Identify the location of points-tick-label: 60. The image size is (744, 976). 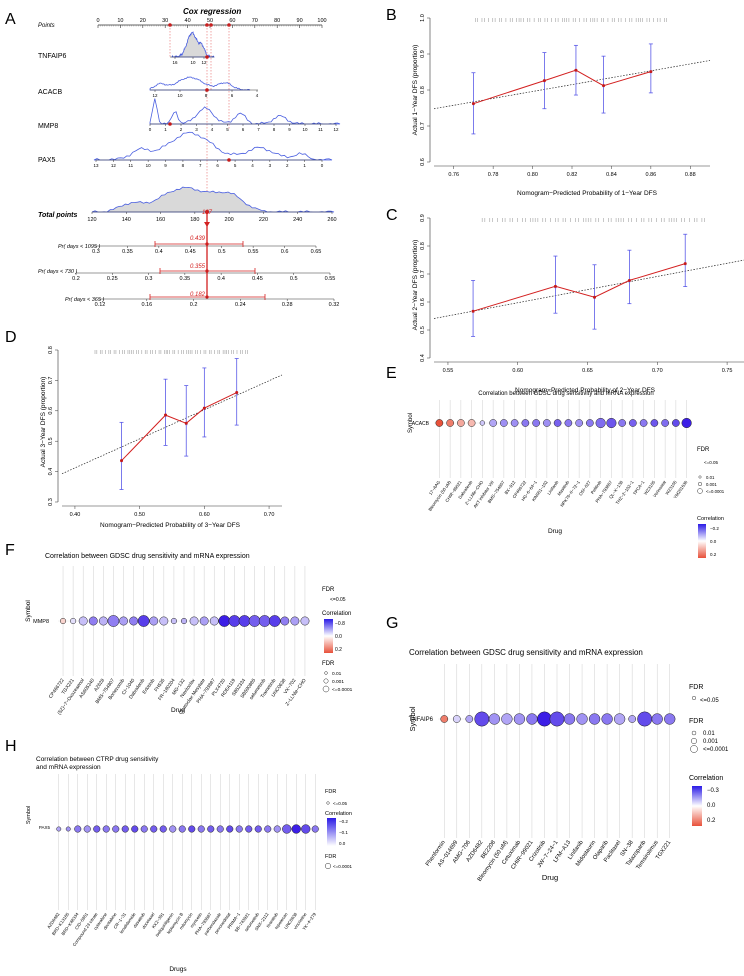
(232, 21).